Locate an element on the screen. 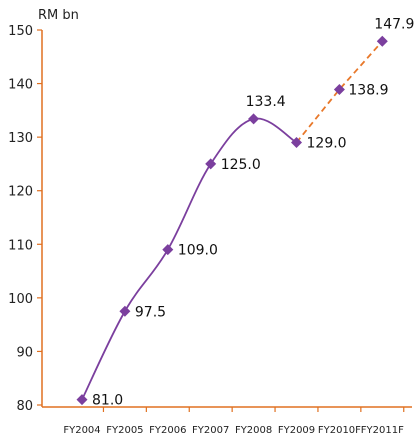 Image resolution: width=419 pixels, height=438 pixels. y-axis-unit-label: RM bn is located at coordinates (58, 15).